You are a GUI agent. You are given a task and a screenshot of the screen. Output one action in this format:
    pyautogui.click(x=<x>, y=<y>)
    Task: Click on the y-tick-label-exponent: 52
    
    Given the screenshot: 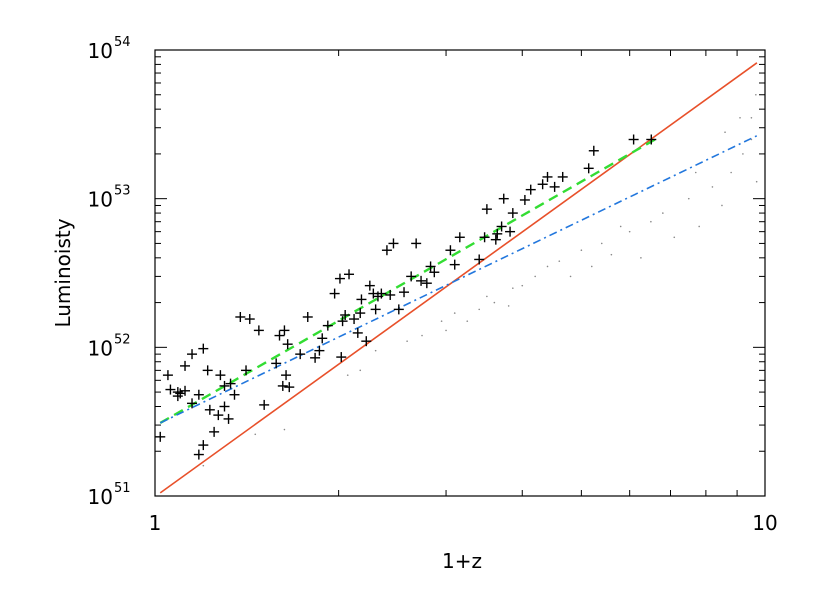 What is the action you would take?
    pyautogui.click(x=122, y=339)
    